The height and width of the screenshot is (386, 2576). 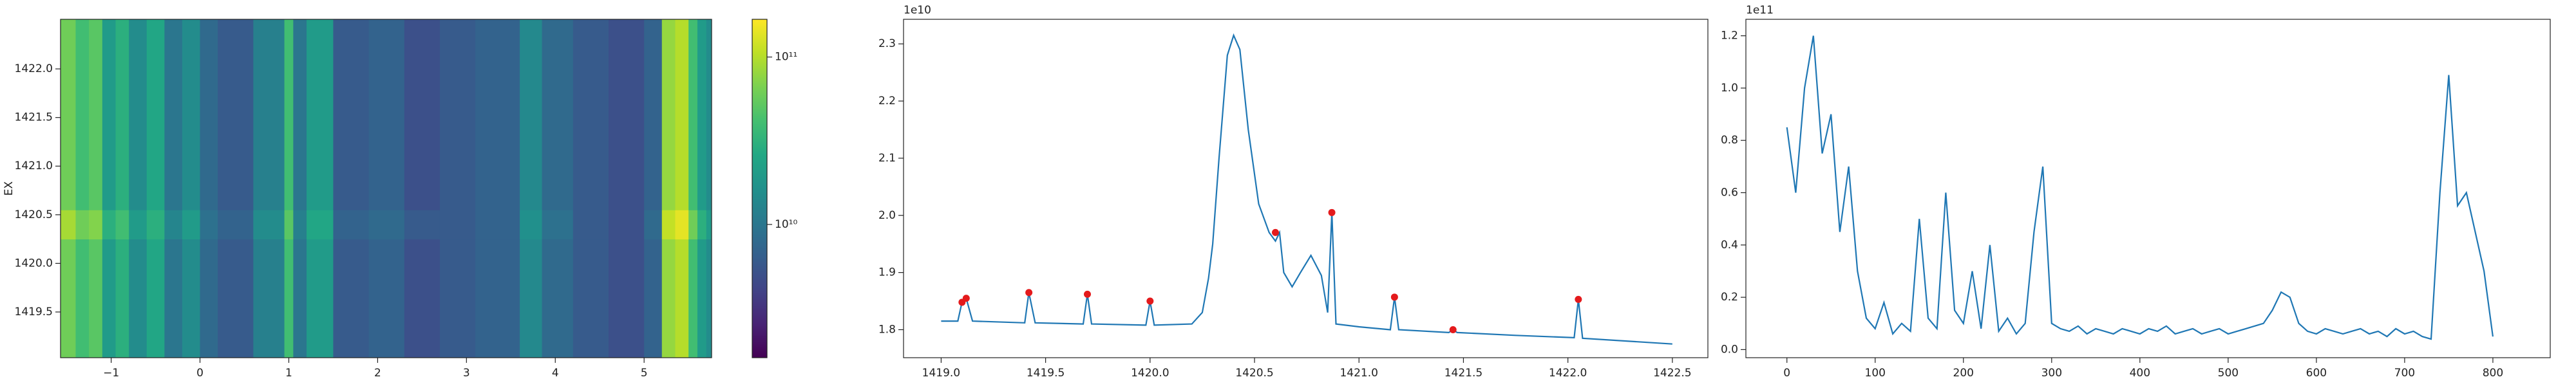 I want to click on y-tick-label: 0.4, so click(x=1729, y=245).